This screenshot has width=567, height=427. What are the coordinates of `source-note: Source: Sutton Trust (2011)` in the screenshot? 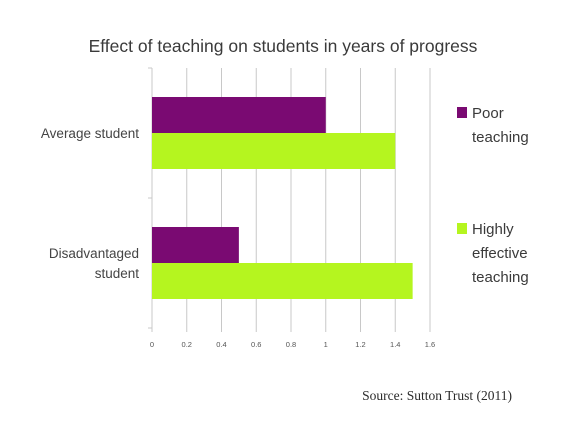 It's located at (437, 395).